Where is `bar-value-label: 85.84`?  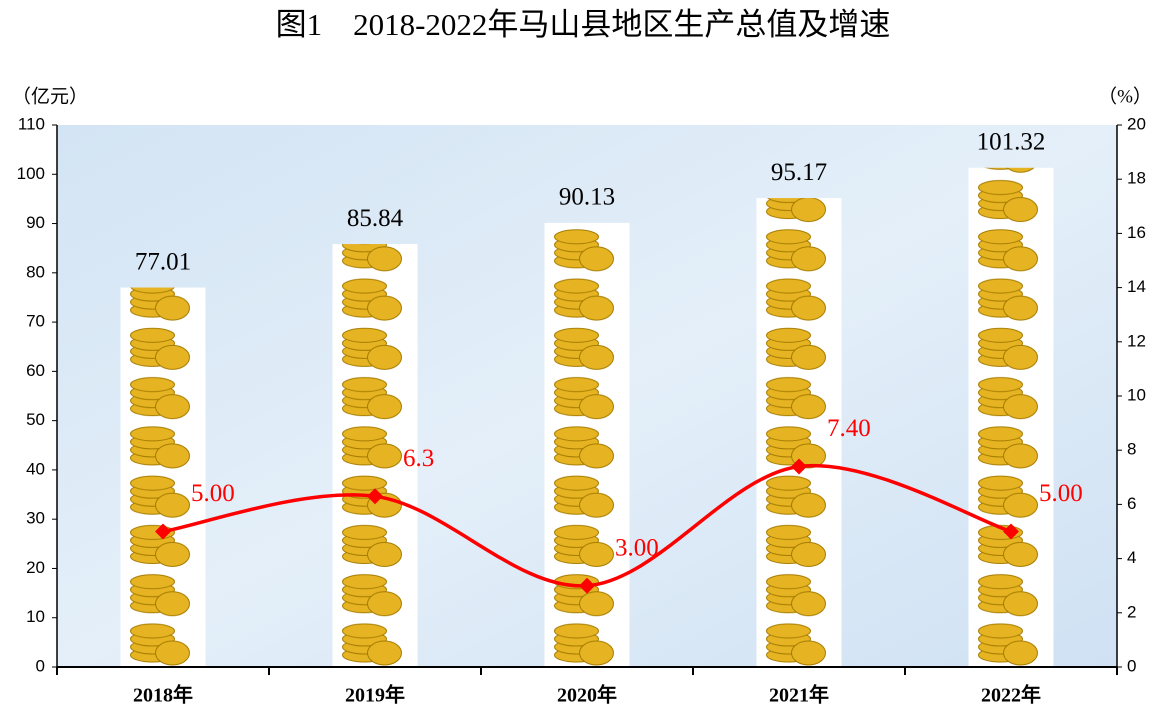
bar-value-label: 85.84 is located at coordinates (375, 218).